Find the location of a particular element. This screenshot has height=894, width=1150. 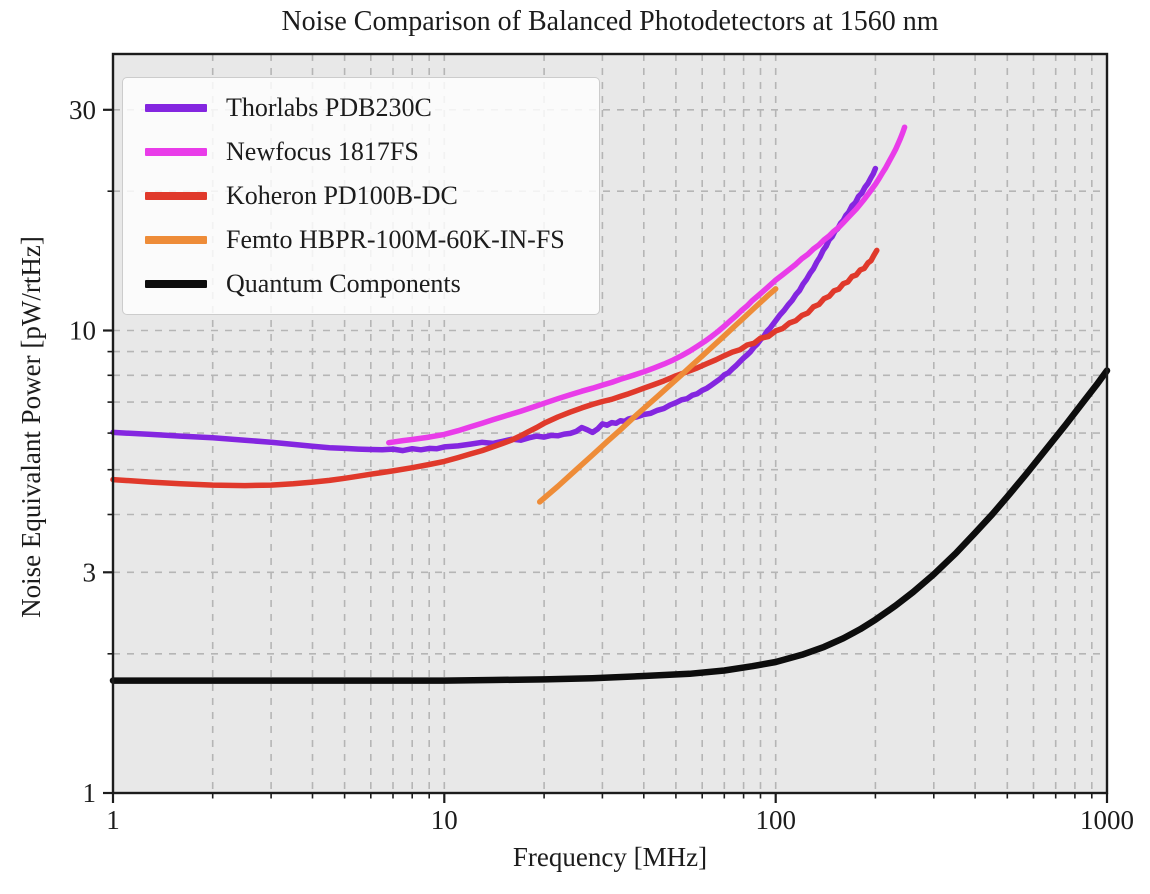

legend-item-label: Newfocus 1817FS is located at coordinates (322, 151).